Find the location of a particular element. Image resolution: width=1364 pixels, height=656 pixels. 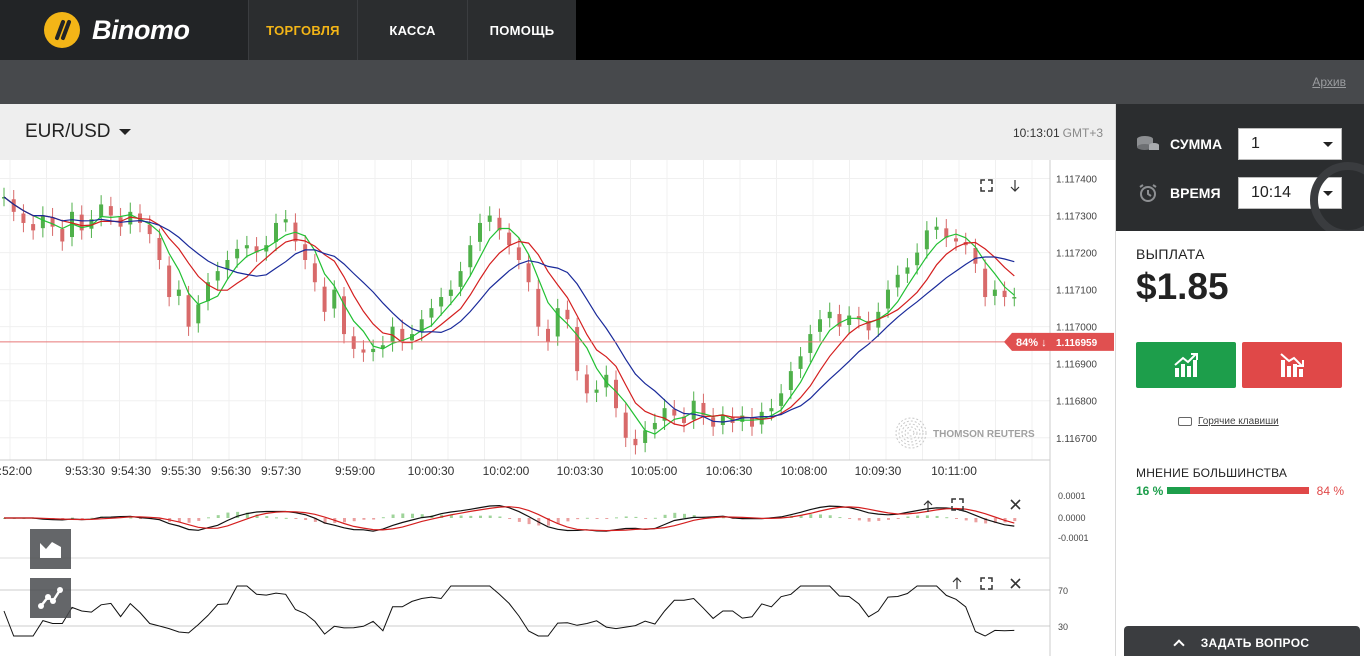

main-nav: ТОРГОВЛЯ КАССА ПОМОЩЬ is located at coordinates (412, 30).